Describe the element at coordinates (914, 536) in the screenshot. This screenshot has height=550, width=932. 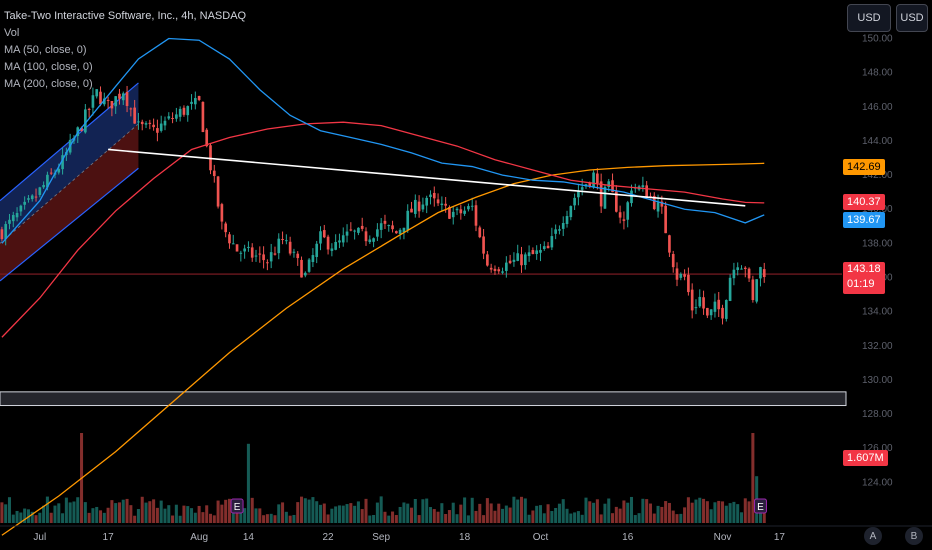
I see `log-scale-button: B` at that location.